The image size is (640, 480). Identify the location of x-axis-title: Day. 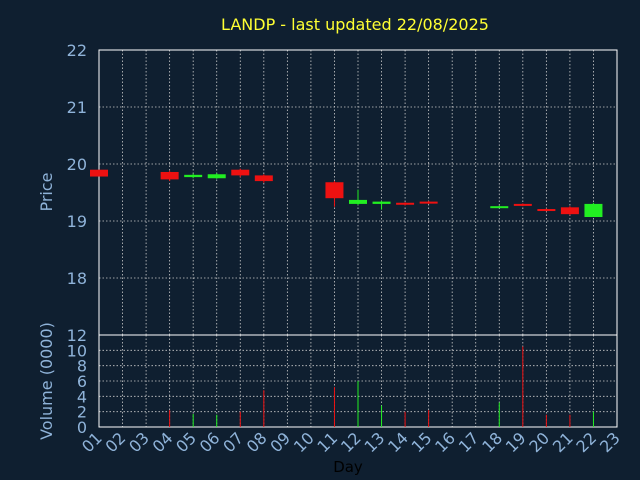
(348, 467).